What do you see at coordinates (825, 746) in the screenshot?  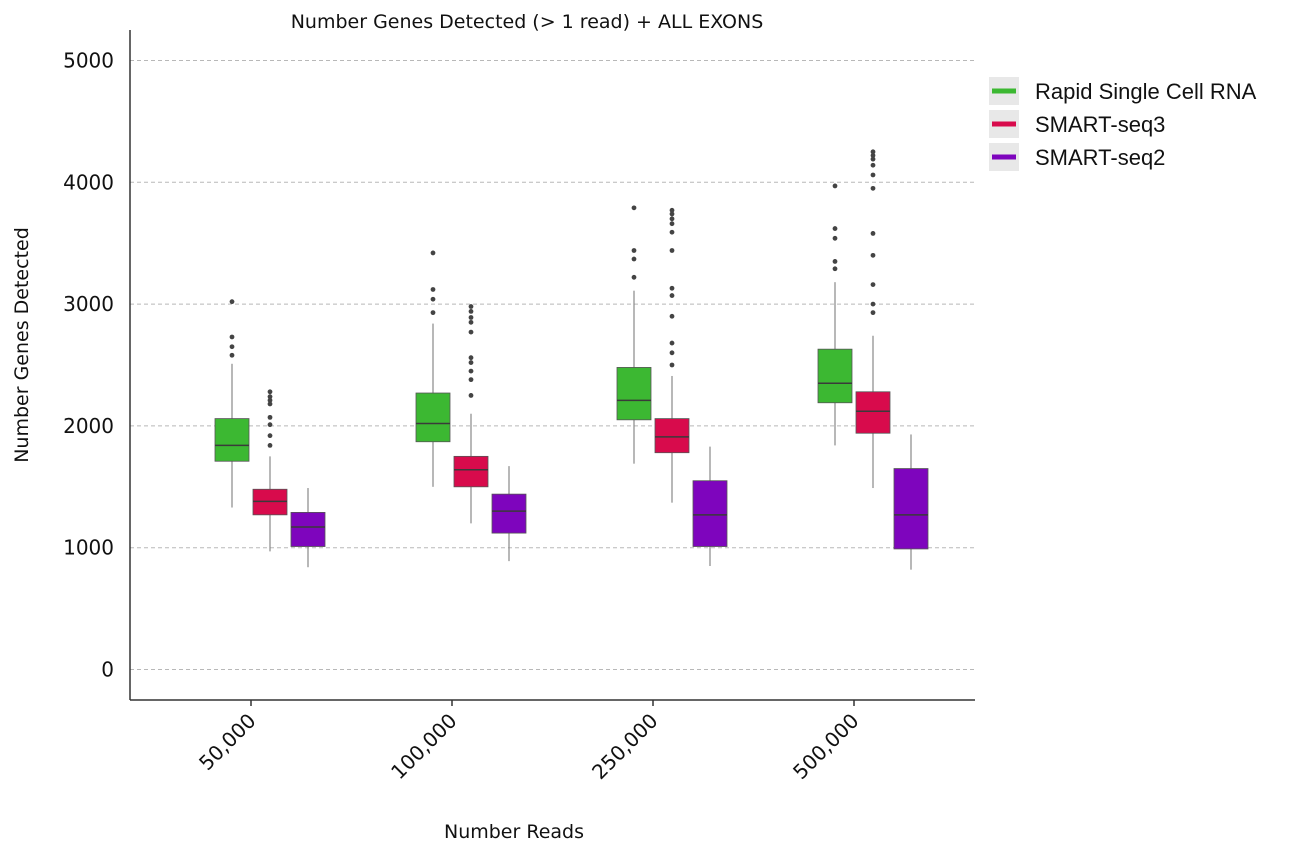 I see `x-tick-label: 500,000` at bounding box center [825, 746].